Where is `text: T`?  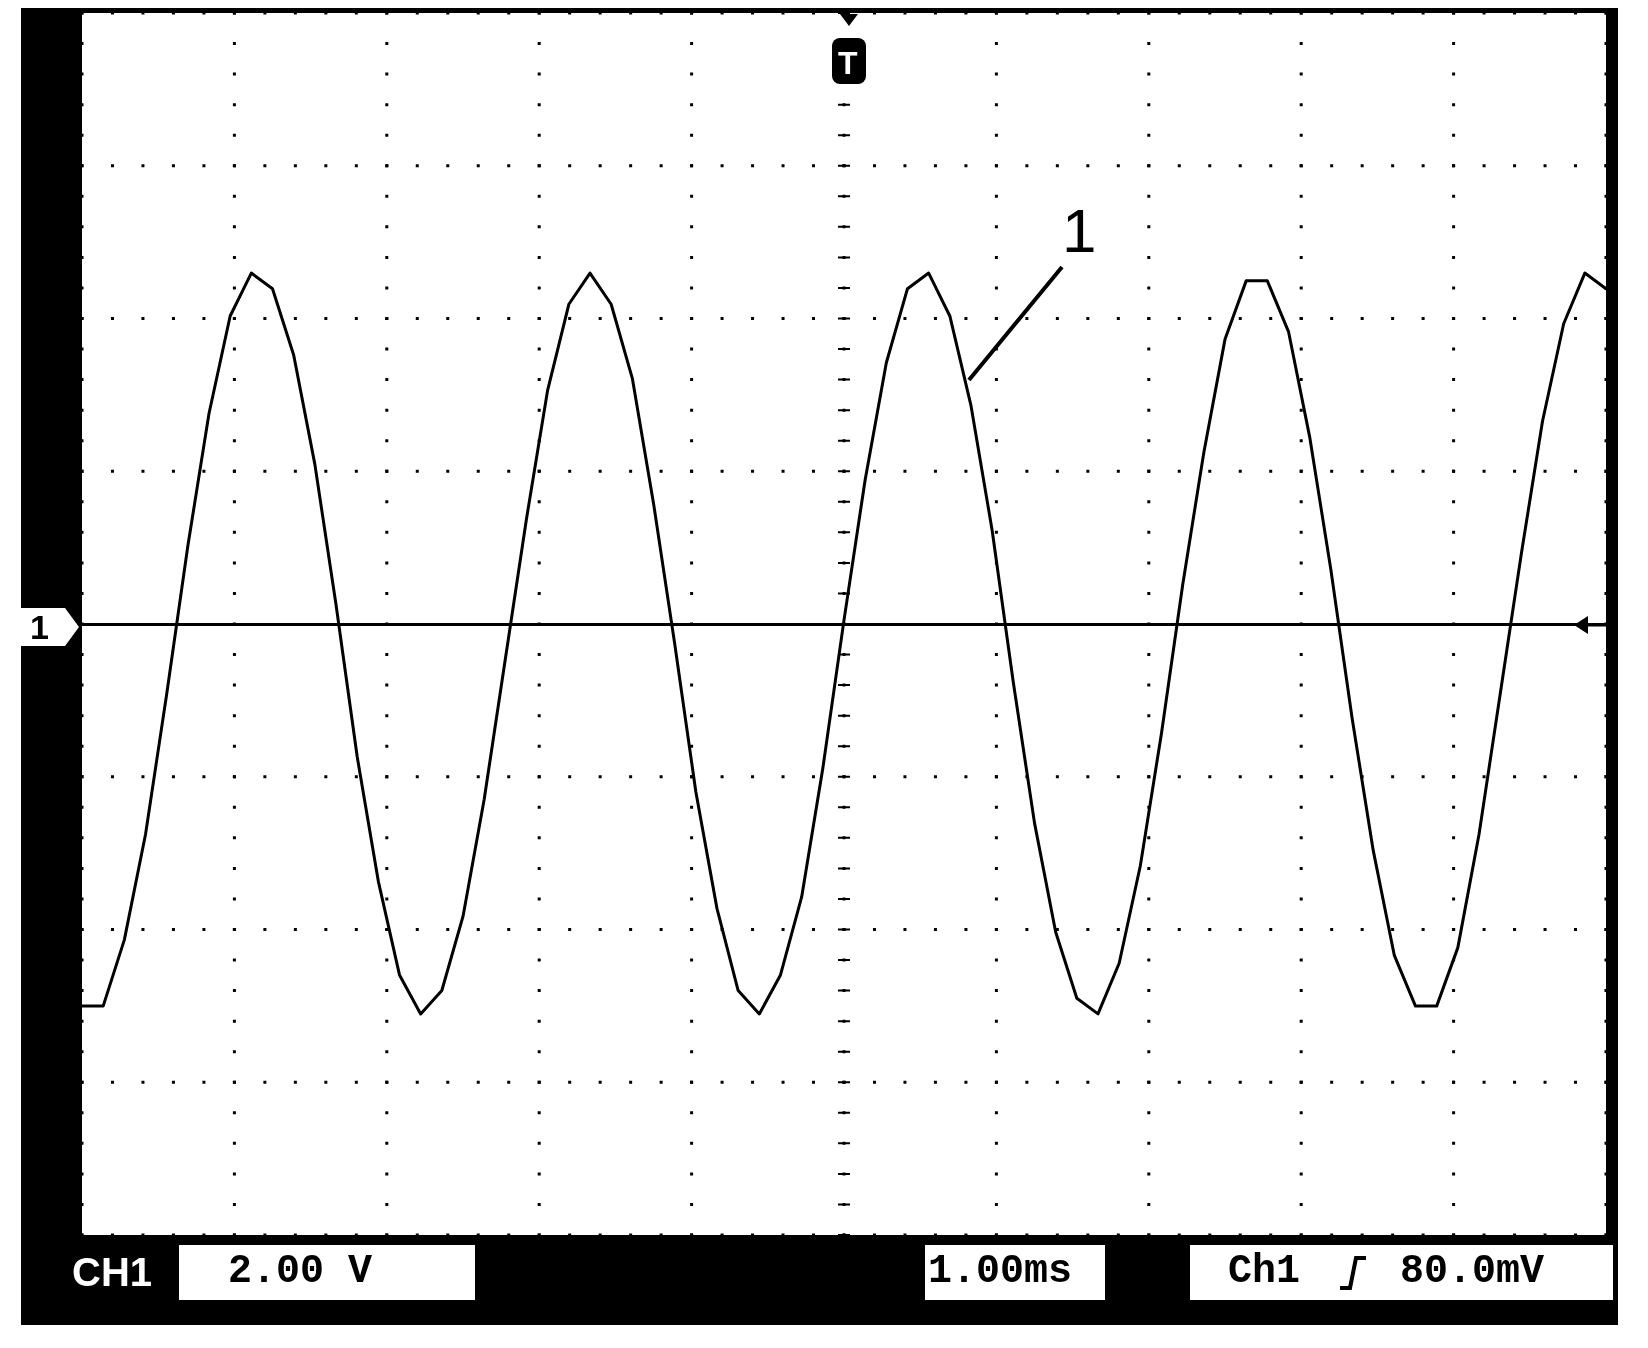
text: T is located at coordinates (848, 63).